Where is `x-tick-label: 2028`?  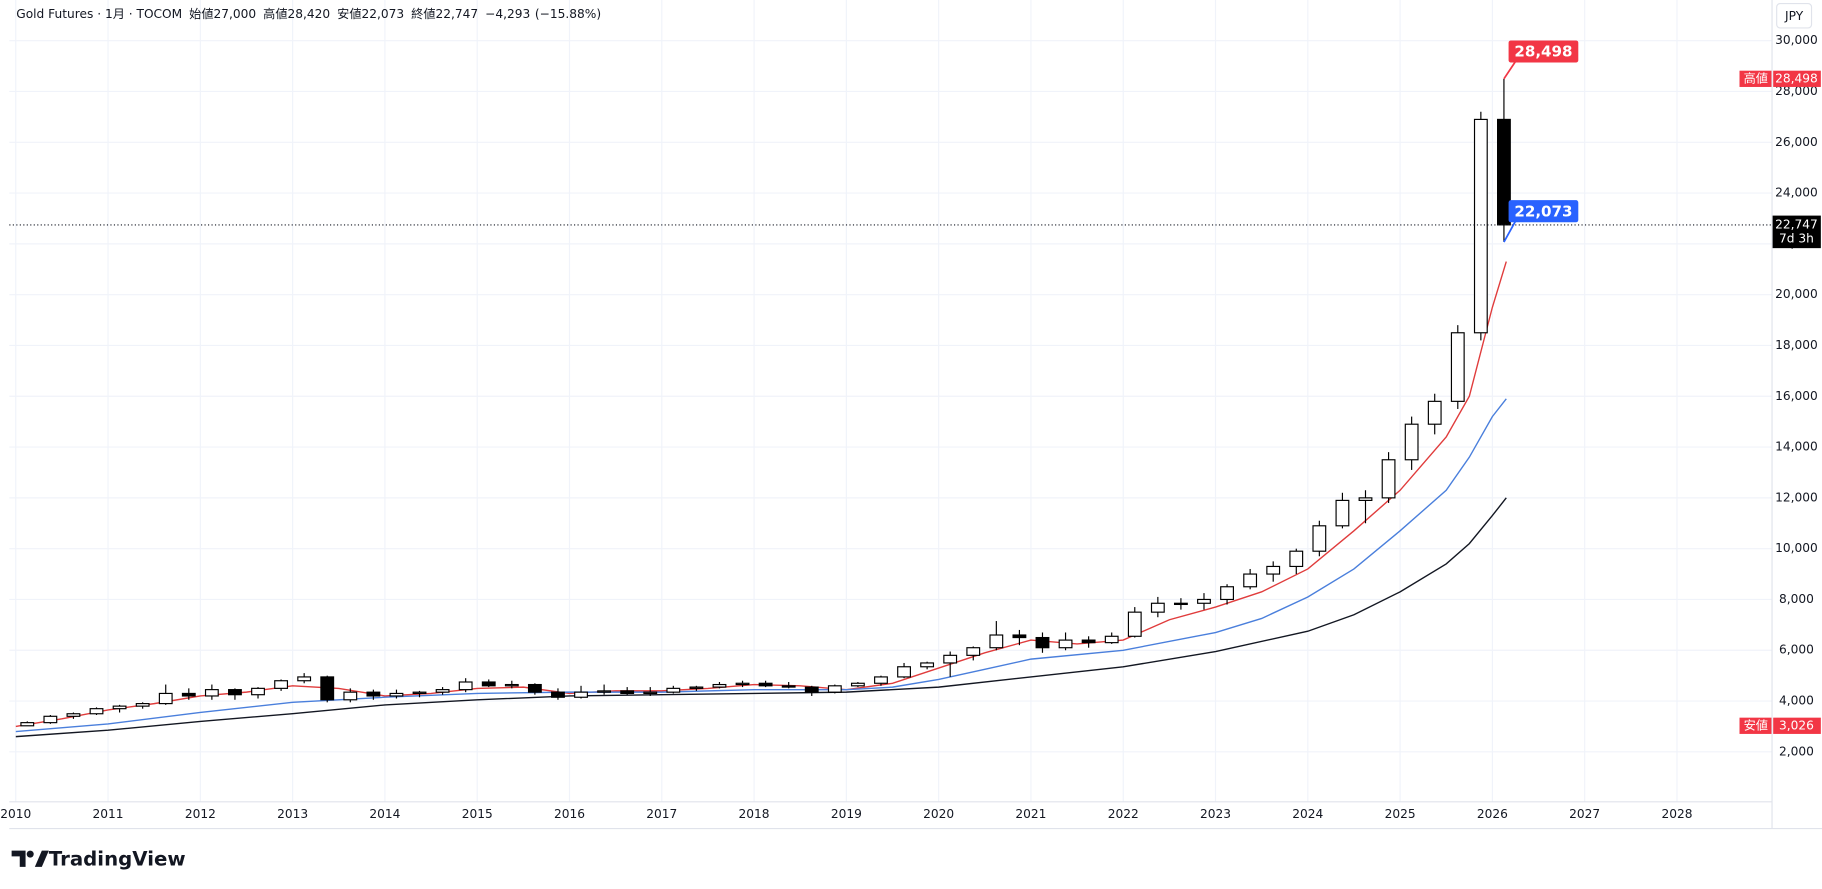
x-tick-label: 2028 is located at coordinates (1676, 814).